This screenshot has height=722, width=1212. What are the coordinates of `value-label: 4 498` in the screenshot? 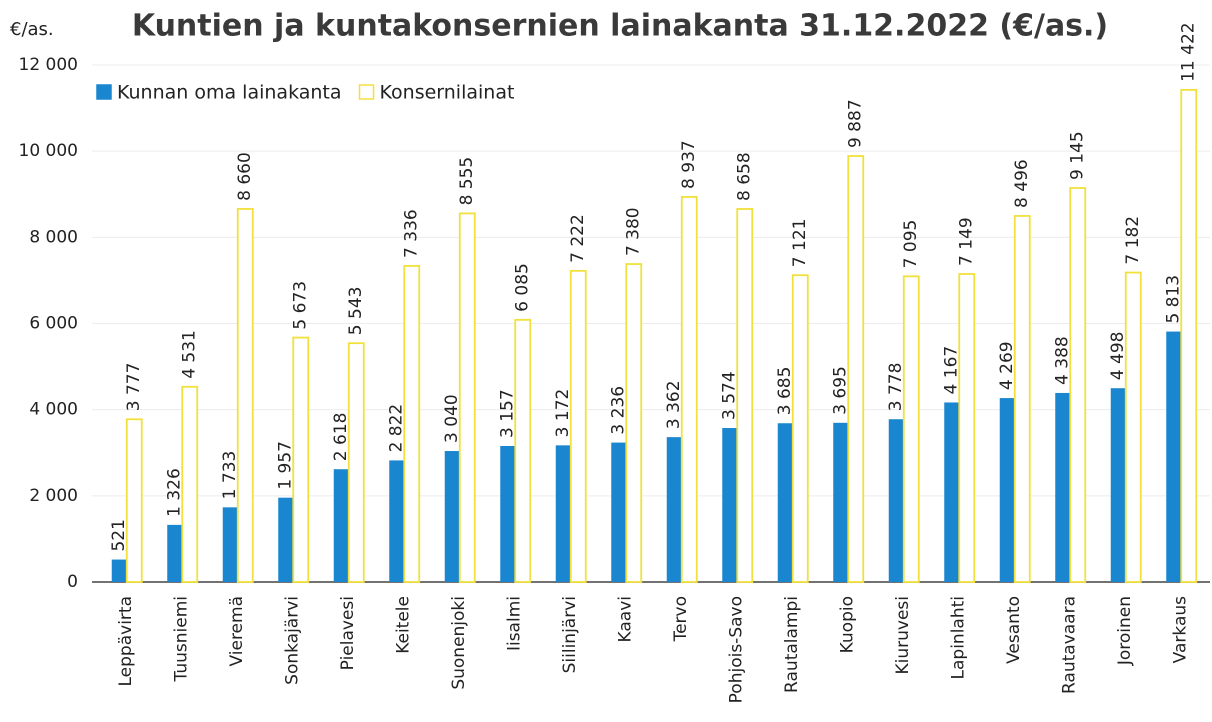 It's located at (1118, 356).